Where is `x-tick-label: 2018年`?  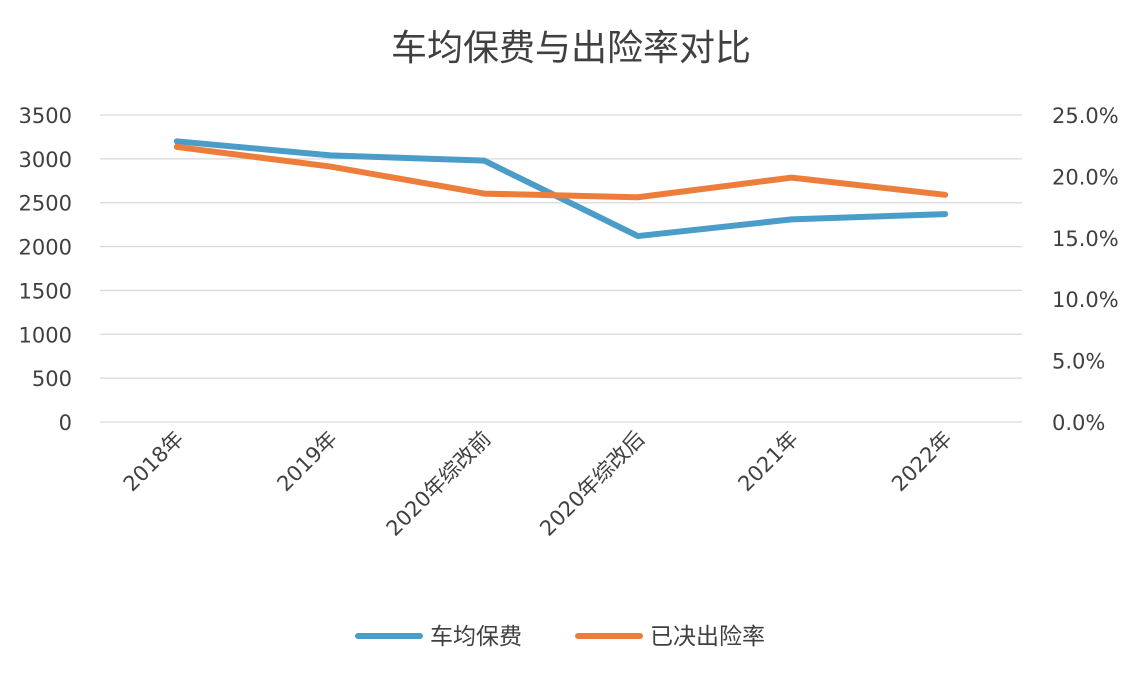 x-tick-label: 2018年 is located at coordinates (154, 462).